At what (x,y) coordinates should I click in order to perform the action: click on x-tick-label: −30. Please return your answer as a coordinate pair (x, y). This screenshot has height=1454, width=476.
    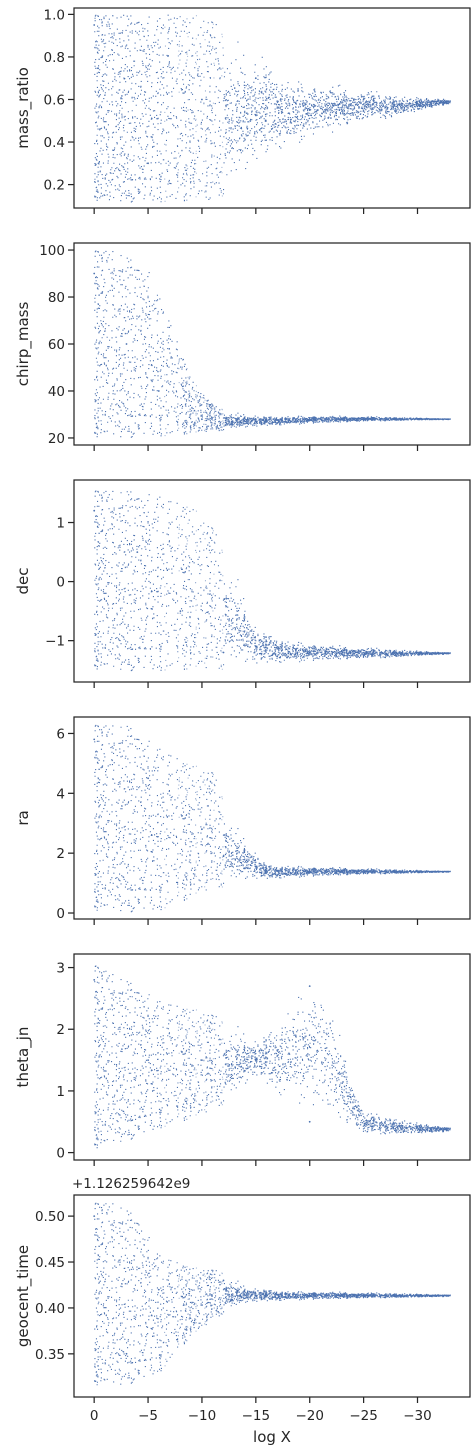
    Looking at the image, I should click on (417, 1416).